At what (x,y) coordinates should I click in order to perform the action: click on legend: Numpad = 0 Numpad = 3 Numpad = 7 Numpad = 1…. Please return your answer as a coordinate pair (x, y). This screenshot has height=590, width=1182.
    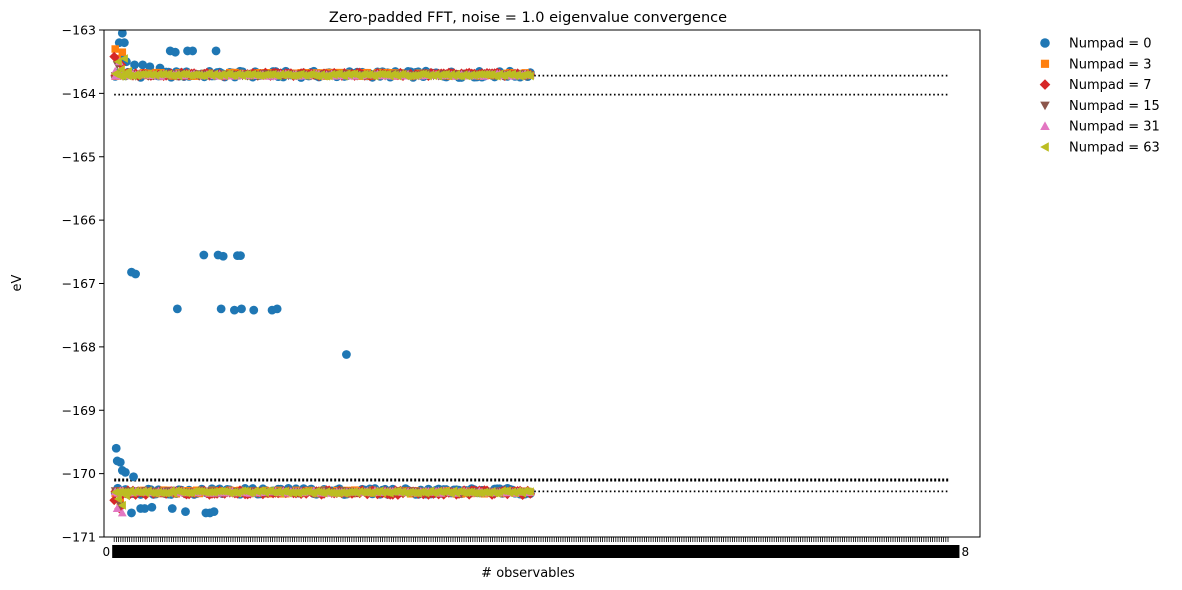
    Looking at the image, I should click on (1099, 96).